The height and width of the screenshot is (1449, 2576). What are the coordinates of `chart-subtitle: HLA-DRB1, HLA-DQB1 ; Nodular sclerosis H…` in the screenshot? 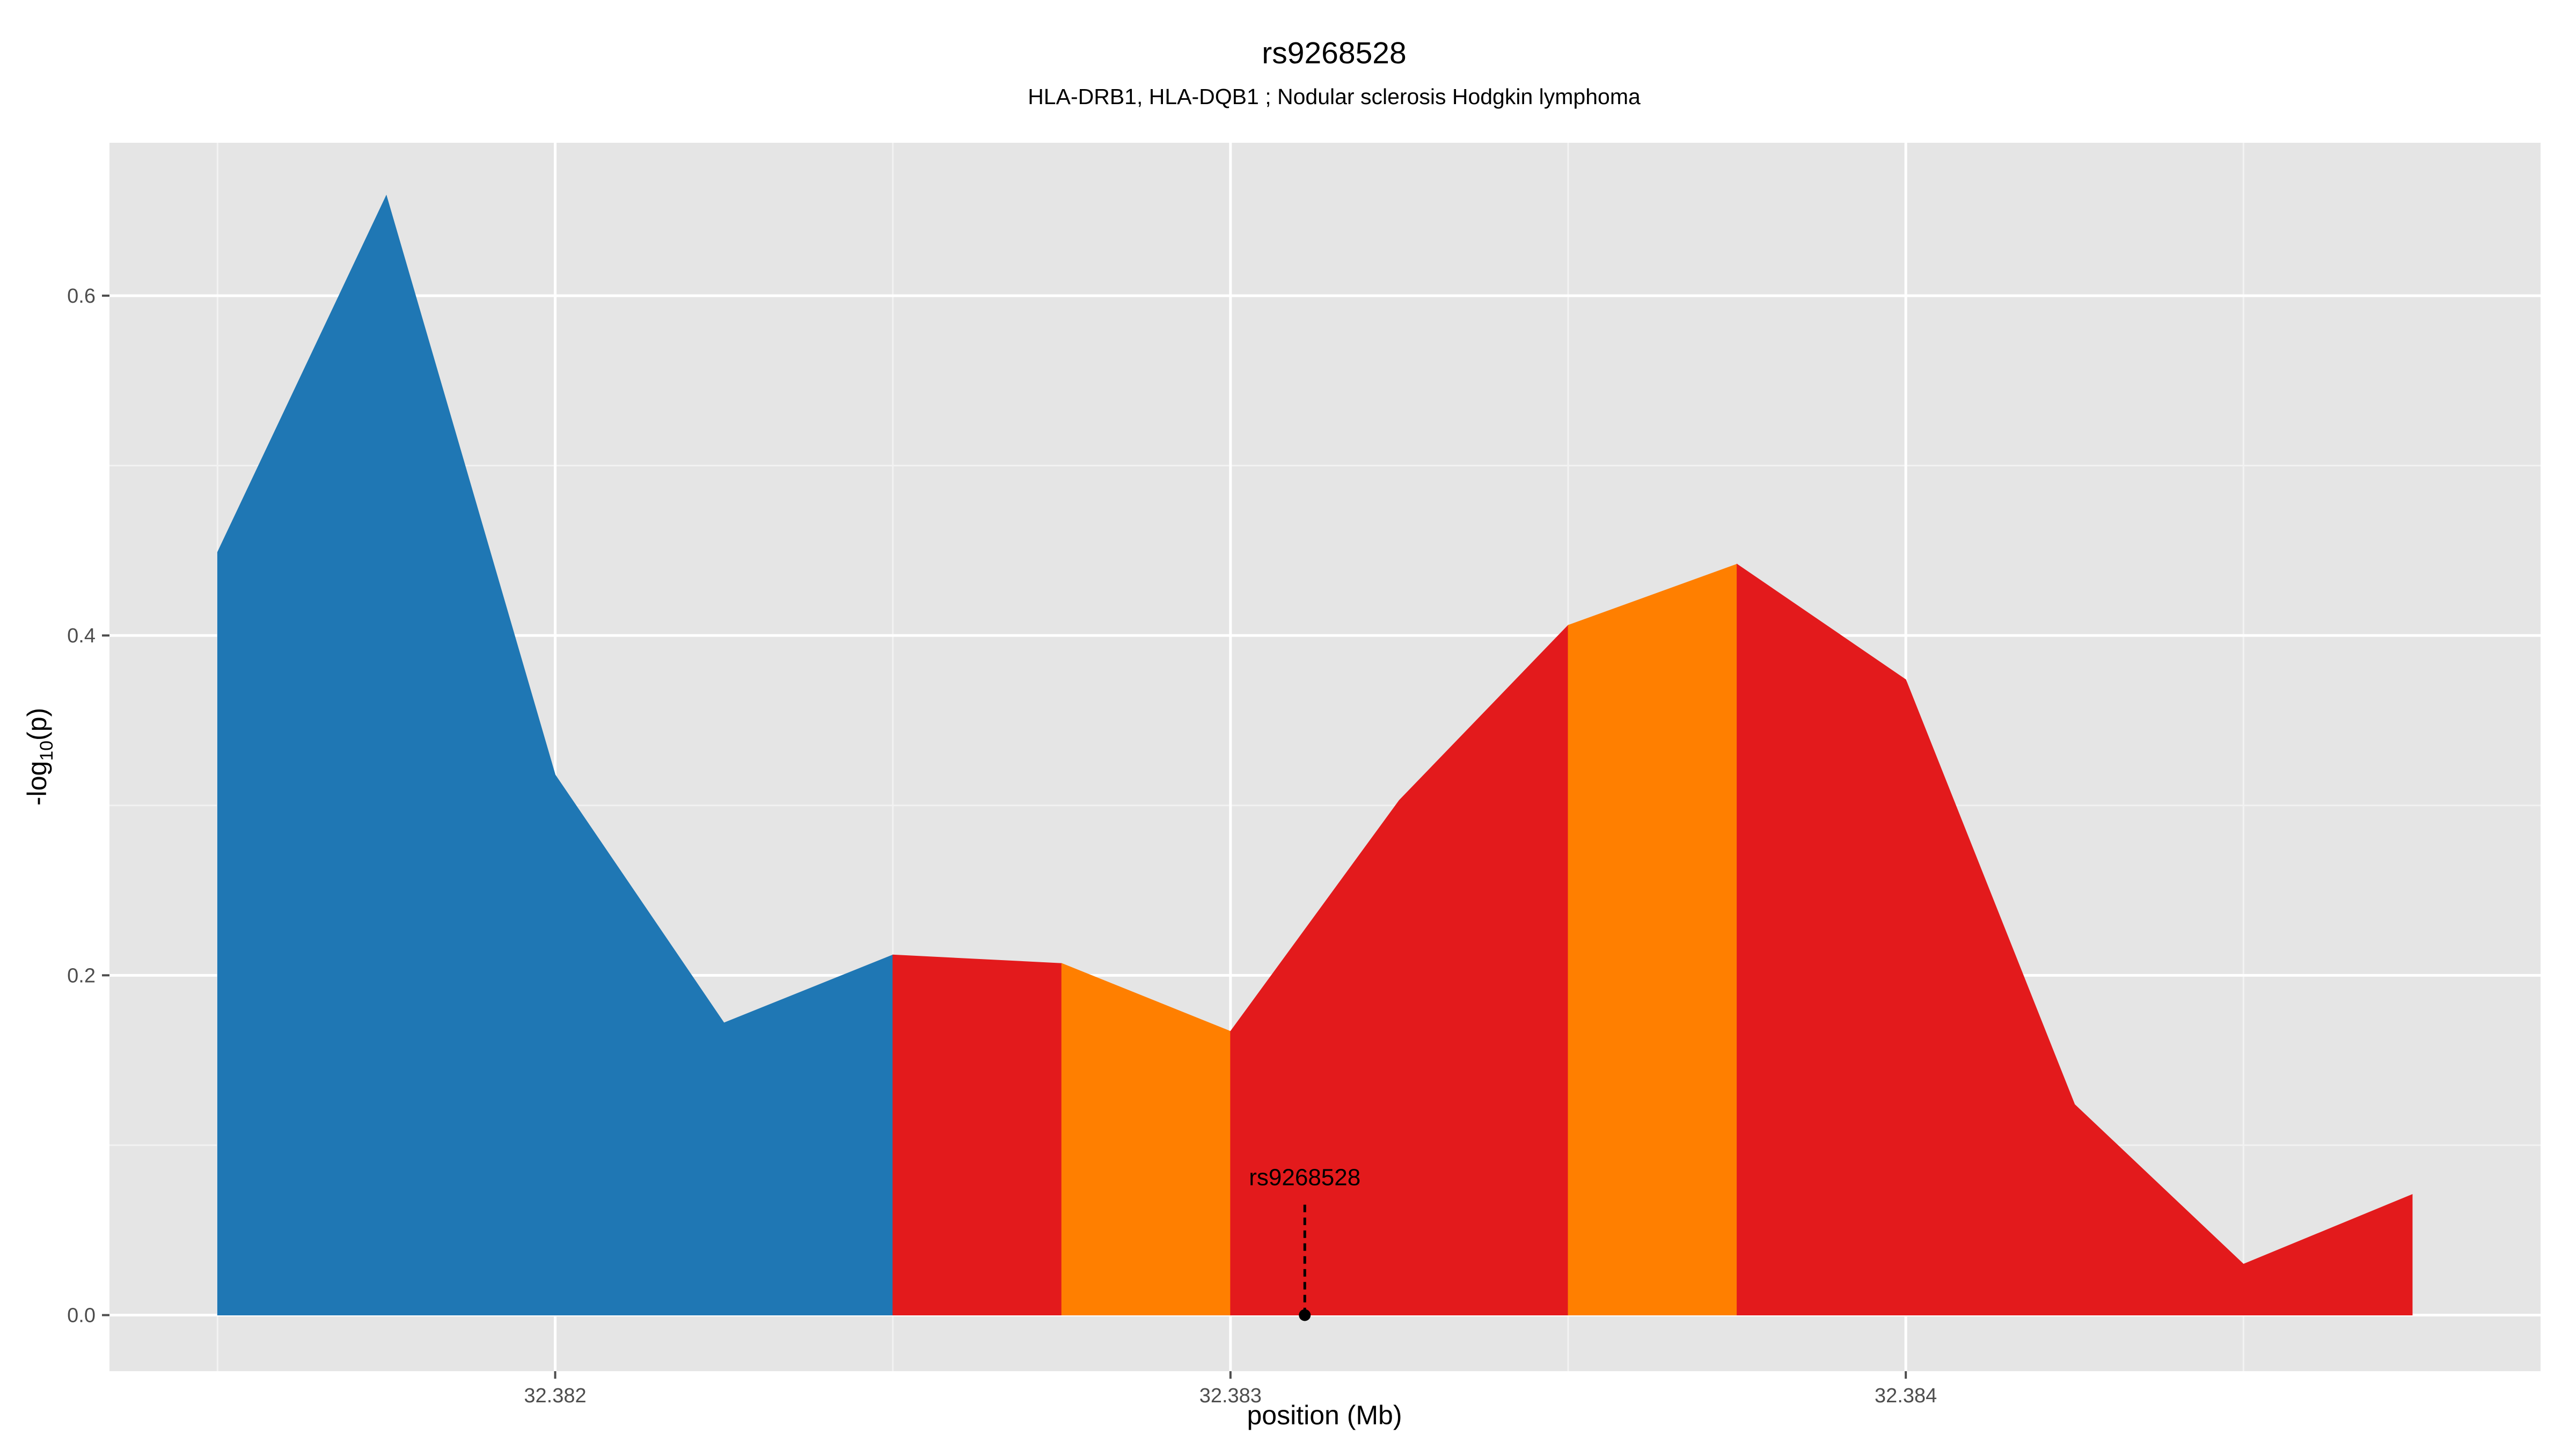 It's located at (1334, 96).